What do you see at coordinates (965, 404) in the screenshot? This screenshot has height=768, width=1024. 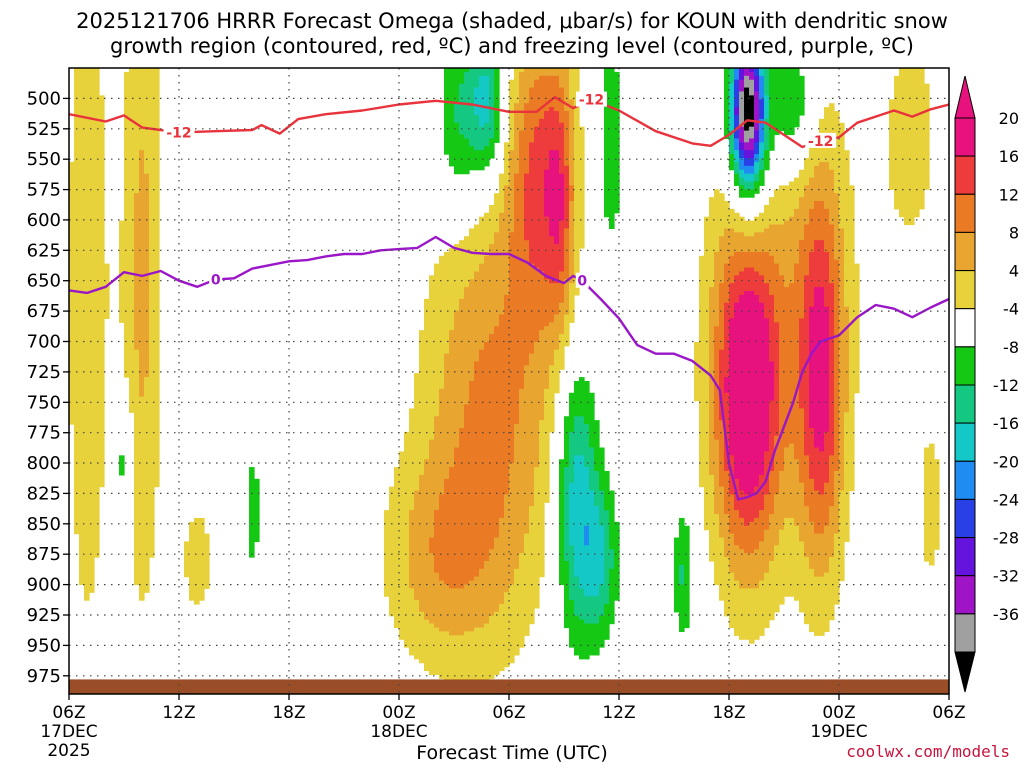 I see `colorbar-bin` at bounding box center [965, 404].